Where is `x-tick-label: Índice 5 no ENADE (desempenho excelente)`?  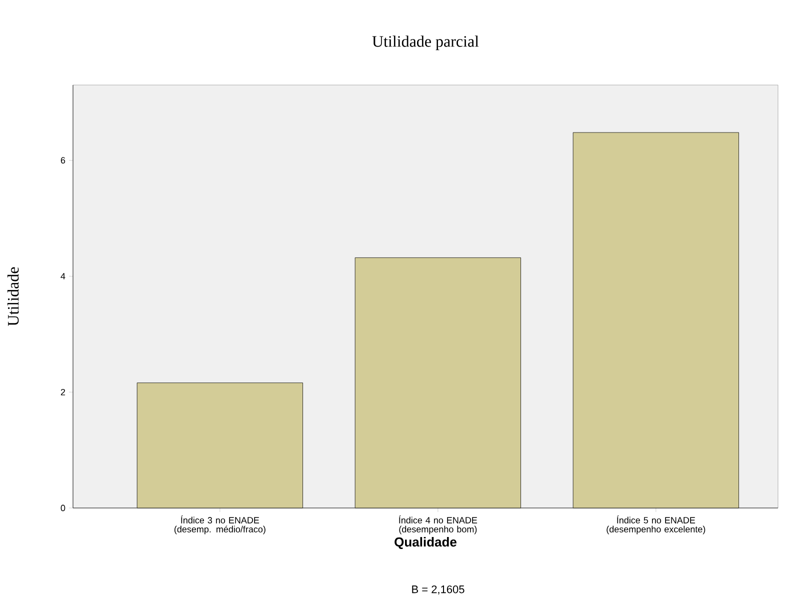
x-tick-label: Índice 5 no ENADE (desempenho excelente) is located at coordinates (656, 525).